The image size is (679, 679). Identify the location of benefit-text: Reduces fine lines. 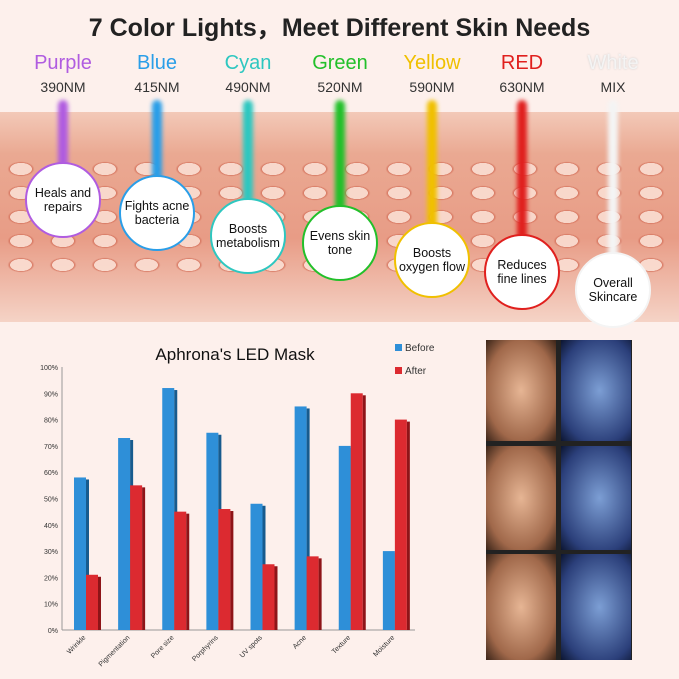
(522, 272).